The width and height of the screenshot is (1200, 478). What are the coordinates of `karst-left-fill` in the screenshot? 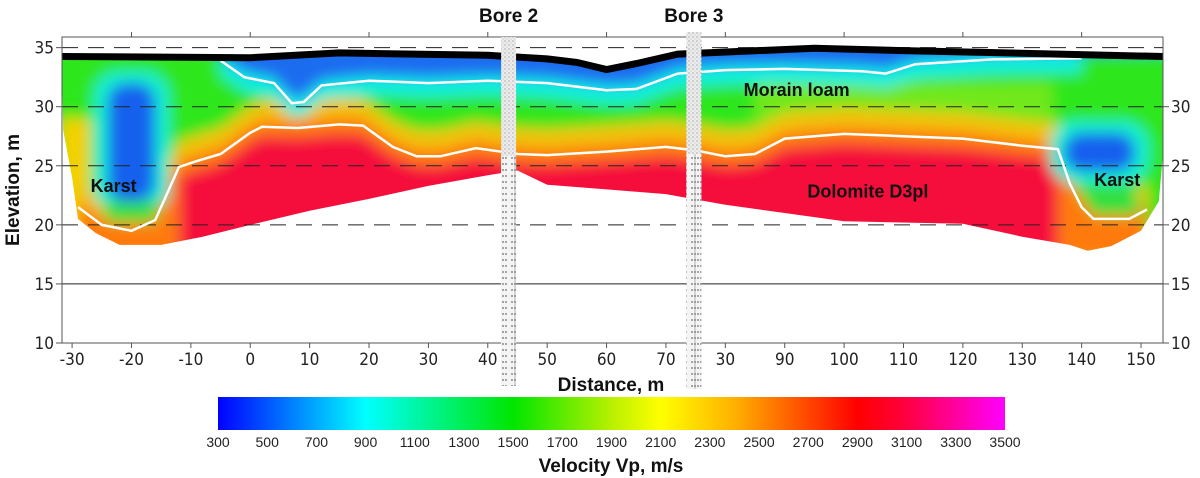 It's located at (131, 212).